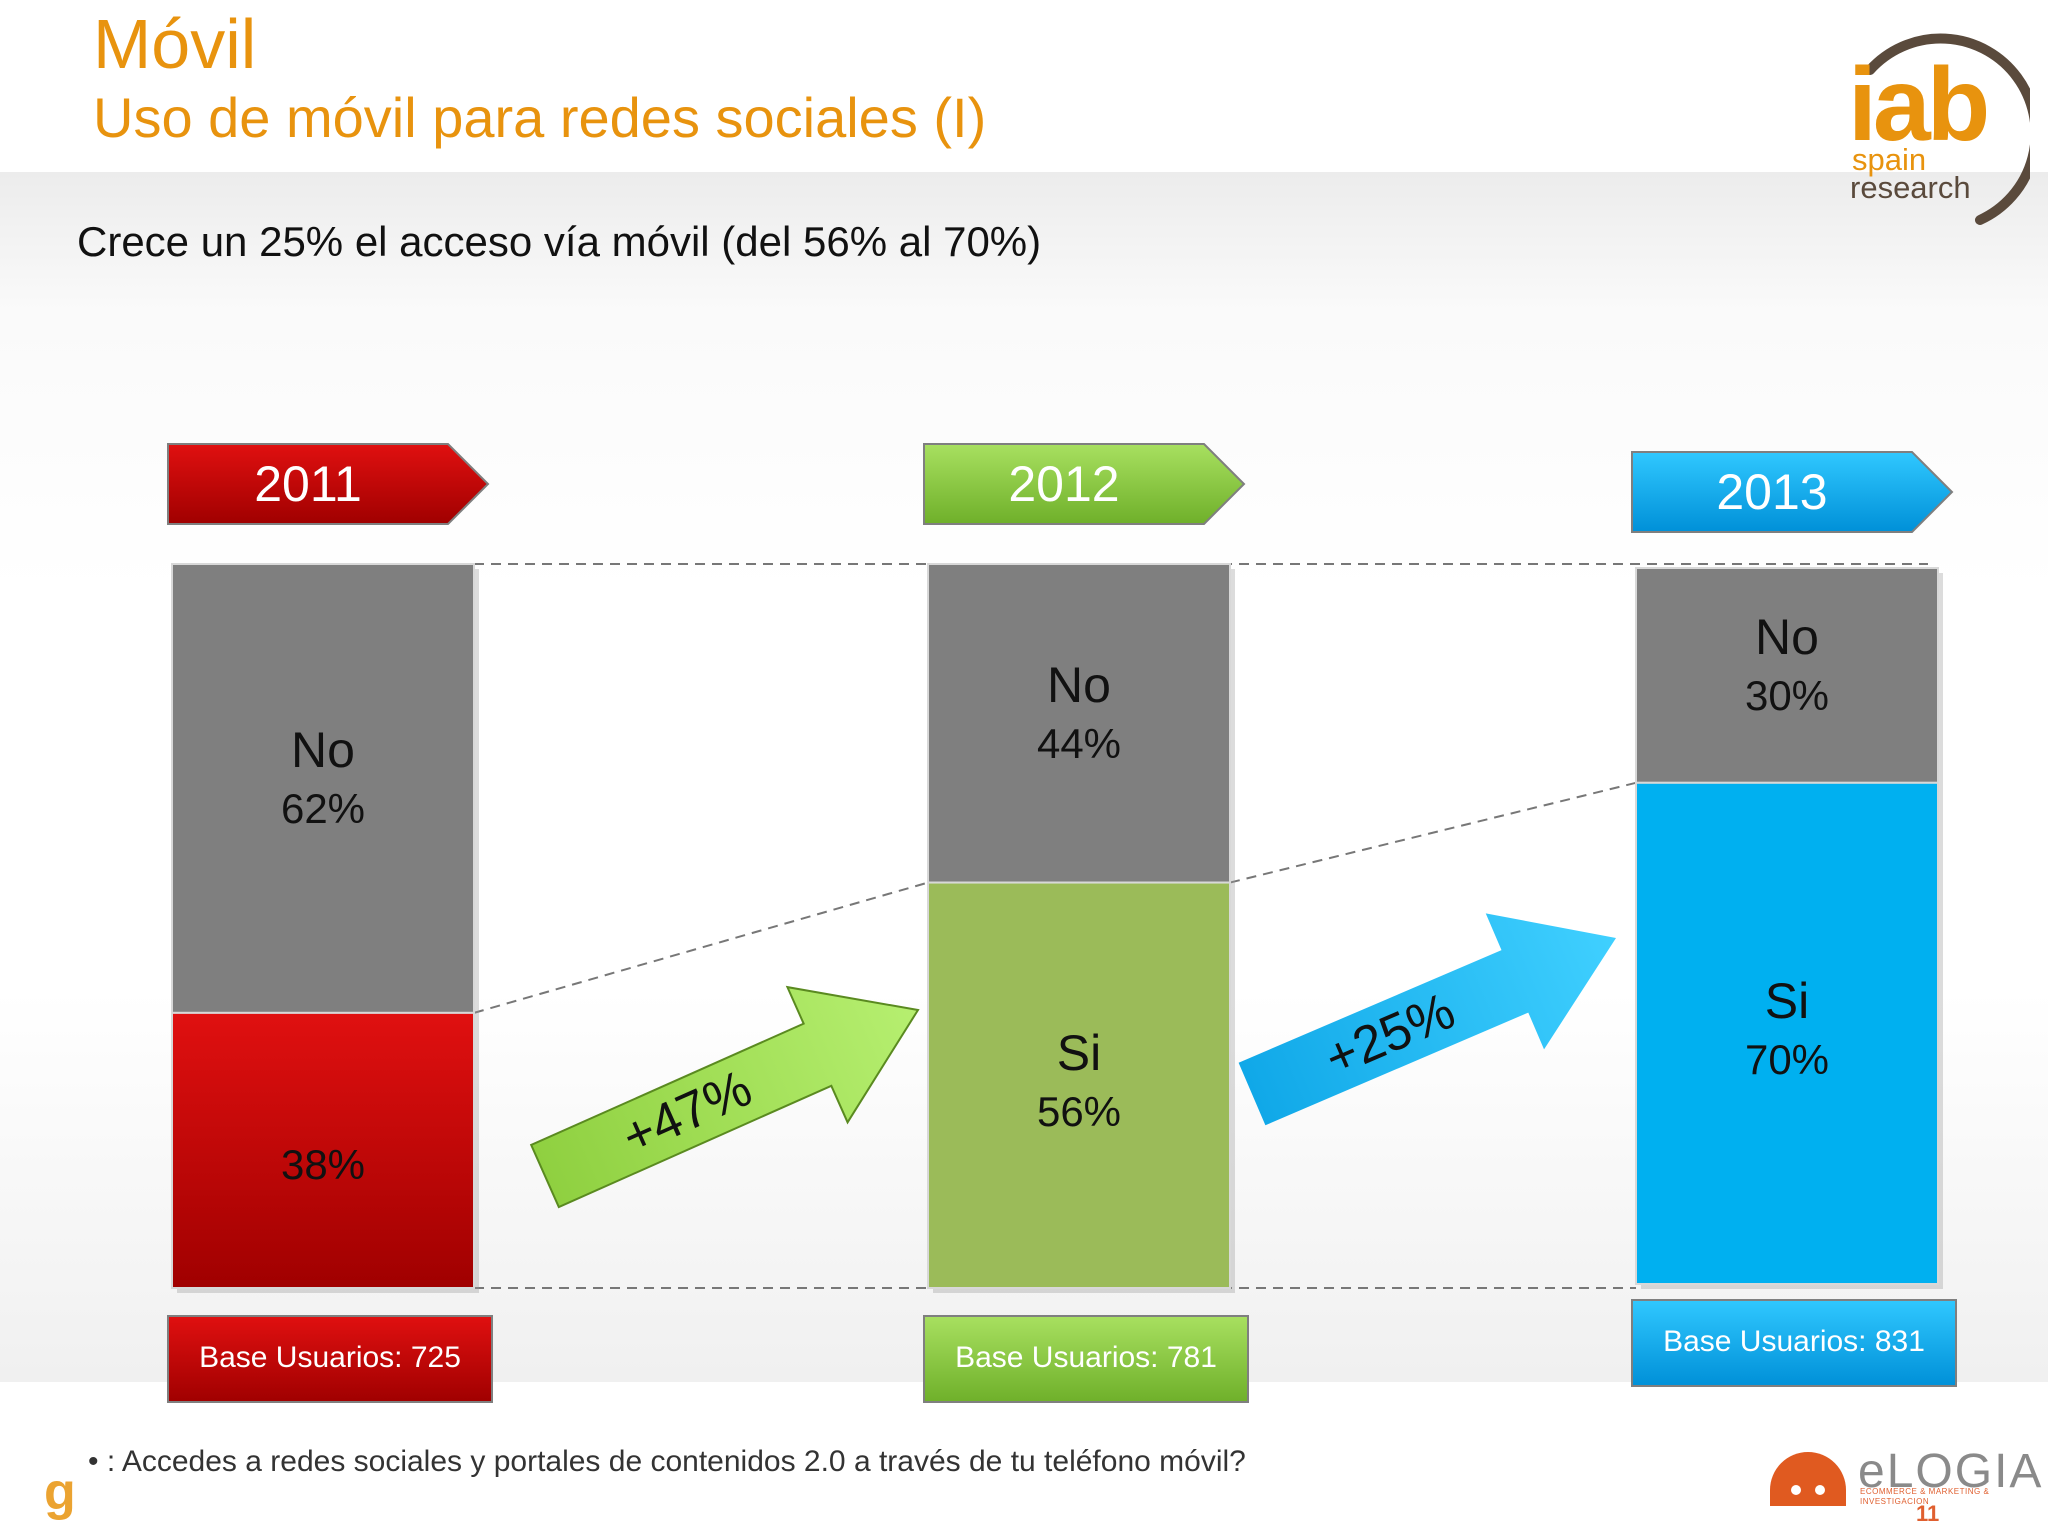 This screenshot has width=2048, height=1536. I want to click on base-label-2011: Base Usuarios: 725, so click(330, 1357).